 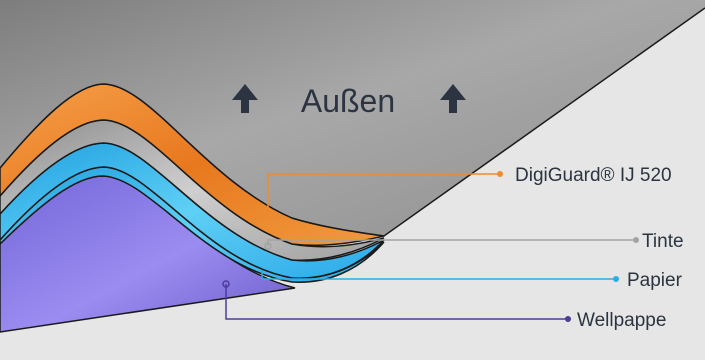 What do you see at coordinates (472, 280) in the screenshot?
I see `callout-papier: Papier` at bounding box center [472, 280].